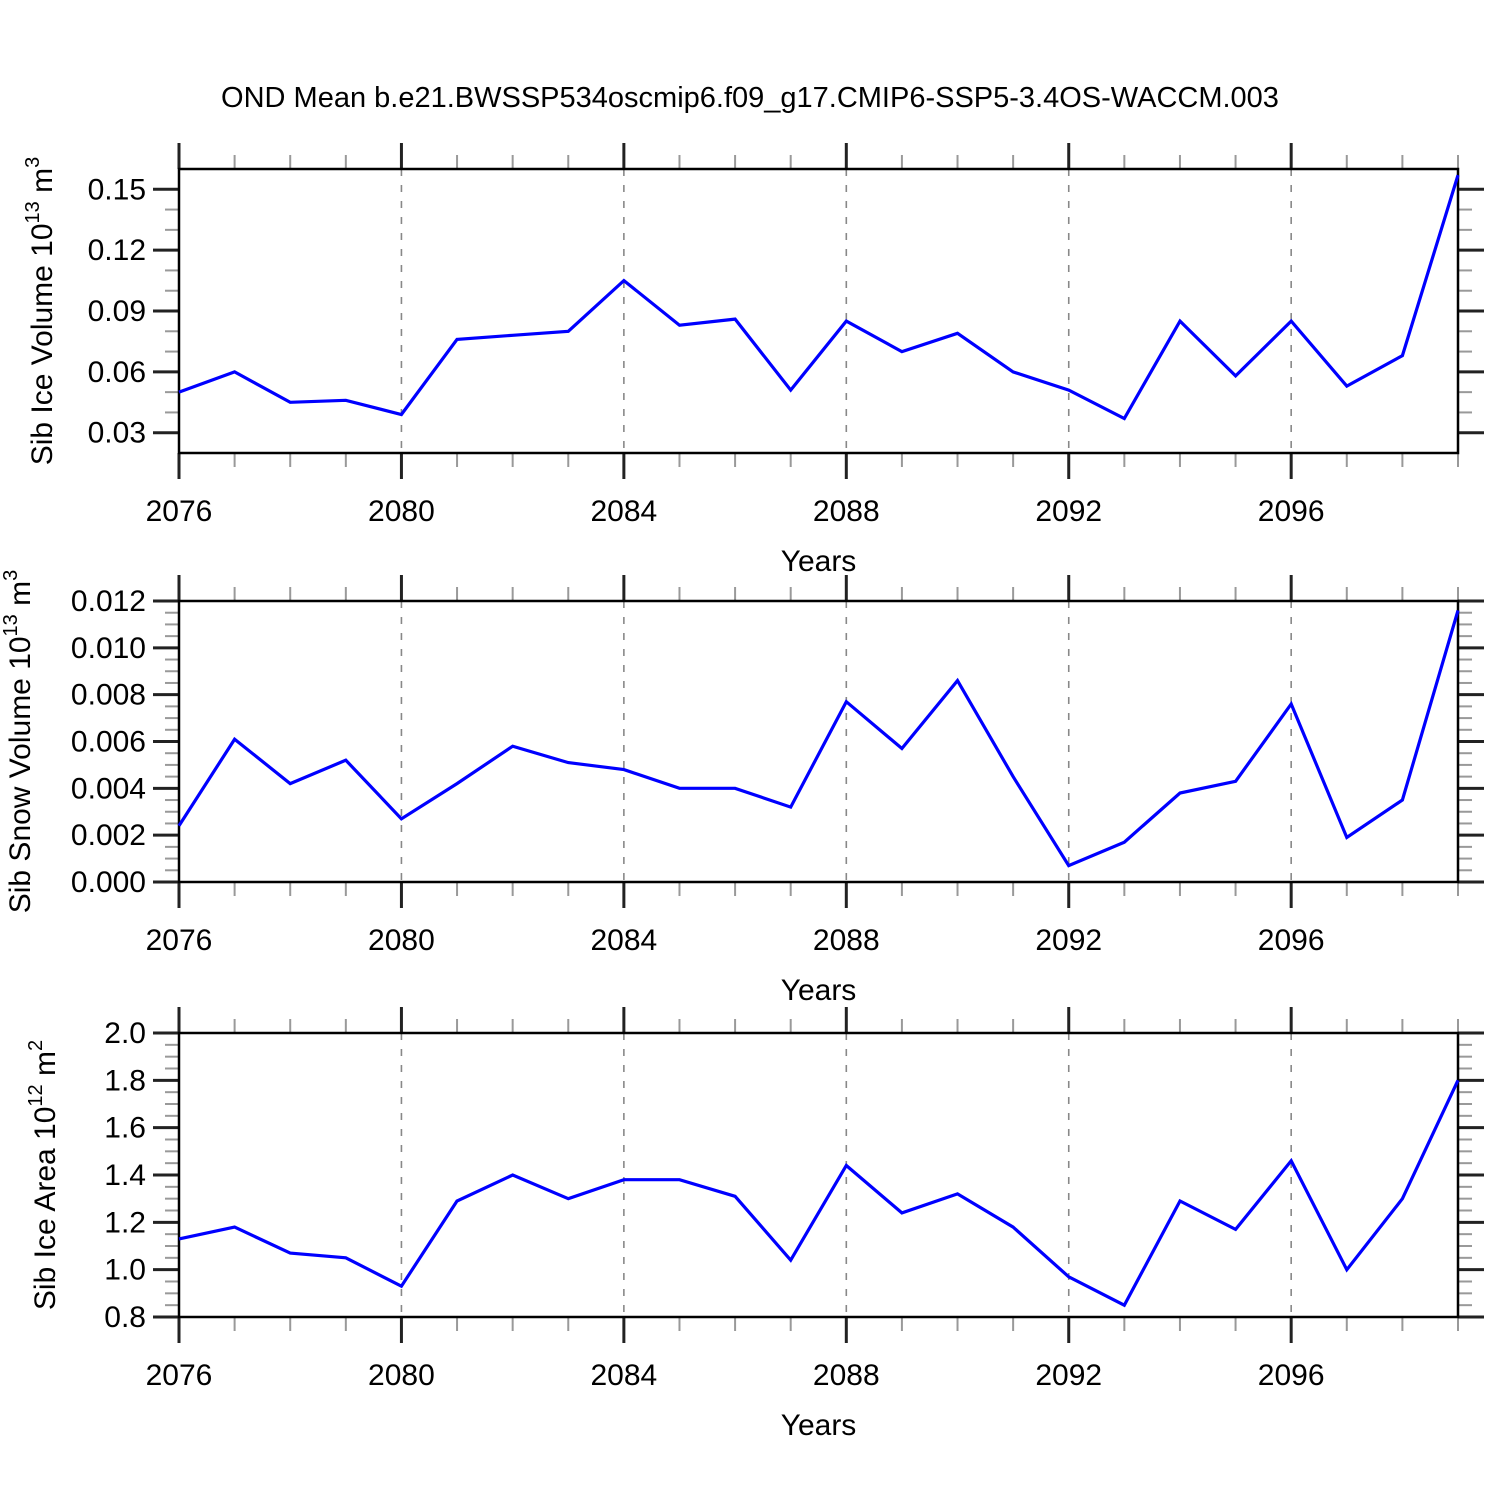  Describe the element at coordinates (18, 742) in the screenshot. I see `y-axis-title: Sib Snow Volume 1013 m3` at that location.